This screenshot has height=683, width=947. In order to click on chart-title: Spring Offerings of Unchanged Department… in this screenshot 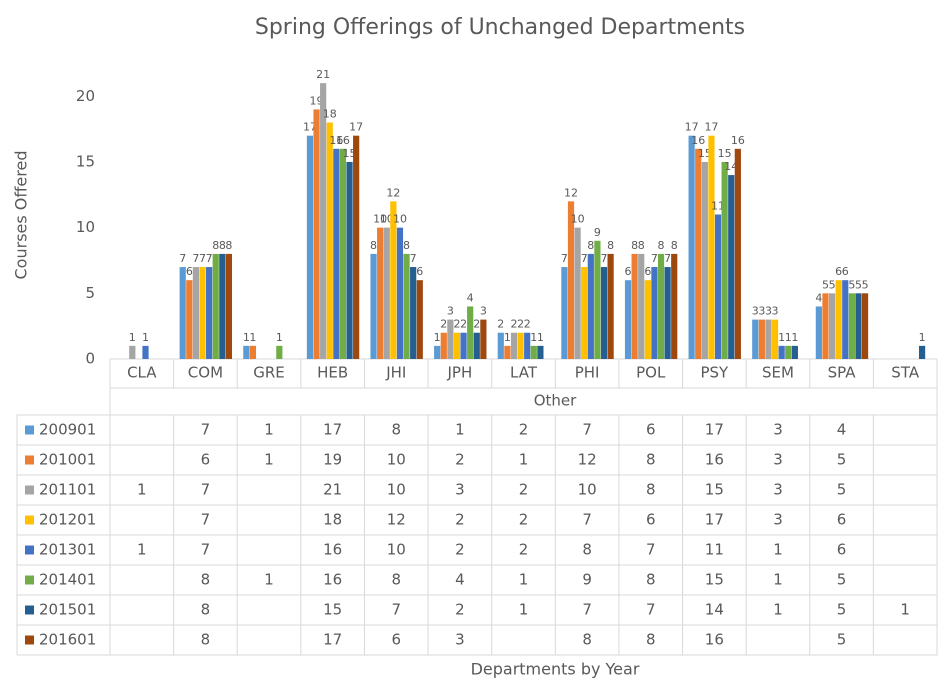, I will do `click(500, 27)`.